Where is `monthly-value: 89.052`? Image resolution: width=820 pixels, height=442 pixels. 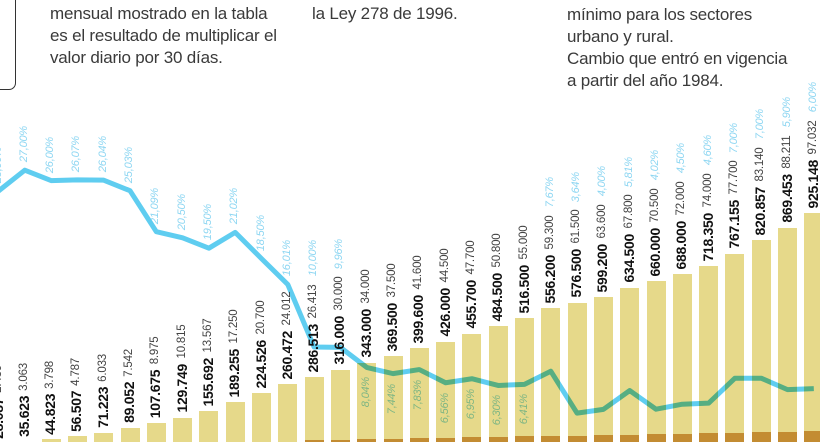 monthly-value: 89.052 is located at coordinates (129, 403).